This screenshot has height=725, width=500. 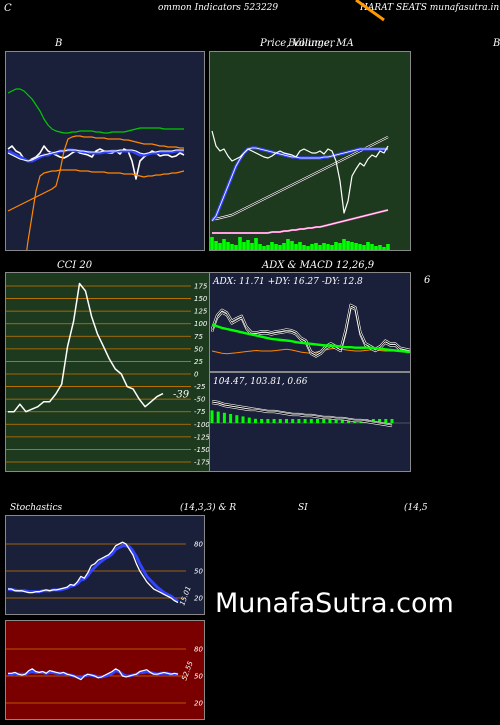 What do you see at coordinates (198, 650) in the screenshot?
I see `rsi-tick-label: 80` at bounding box center [198, 650].